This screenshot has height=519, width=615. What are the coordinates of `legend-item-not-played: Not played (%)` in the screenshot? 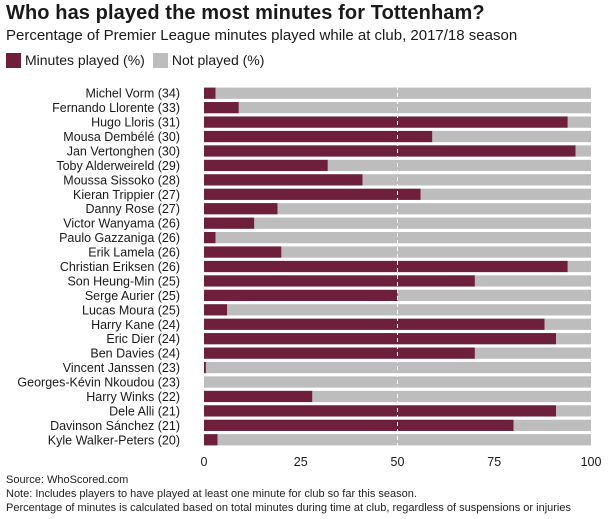 It's located at (208, 60).